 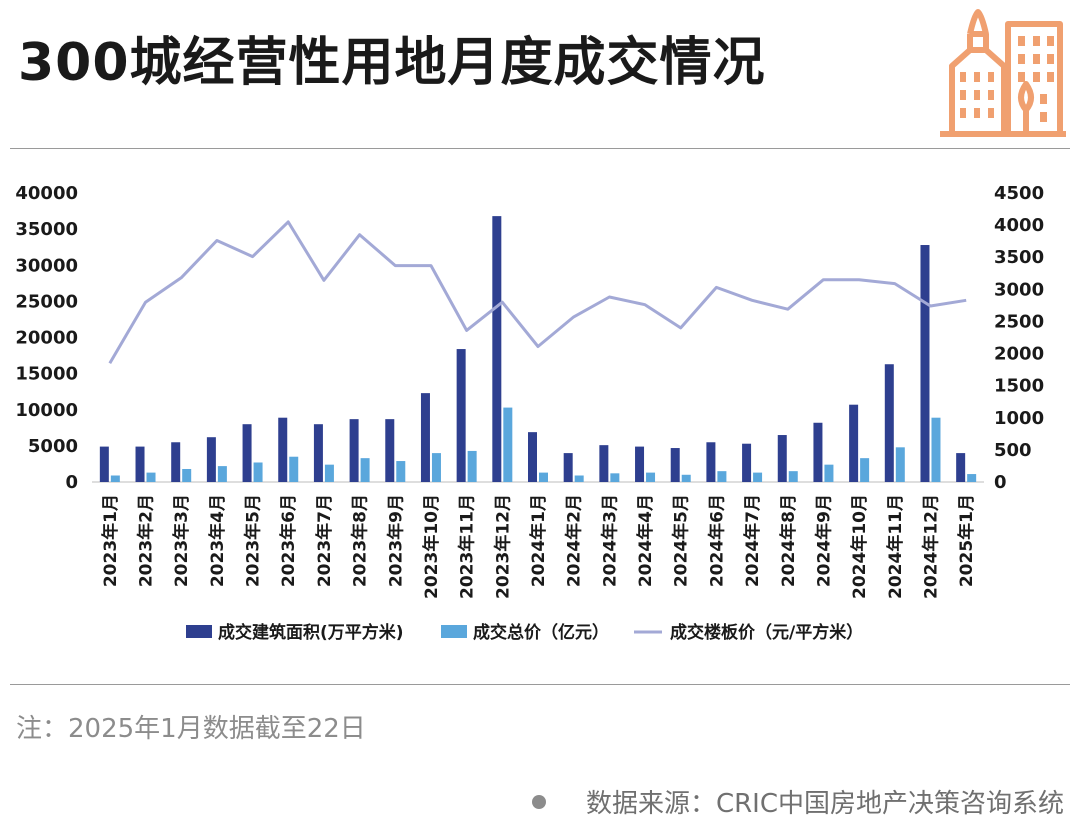 I want to click on x-tick-label: 2023年12月, so click(x=502, y=546).